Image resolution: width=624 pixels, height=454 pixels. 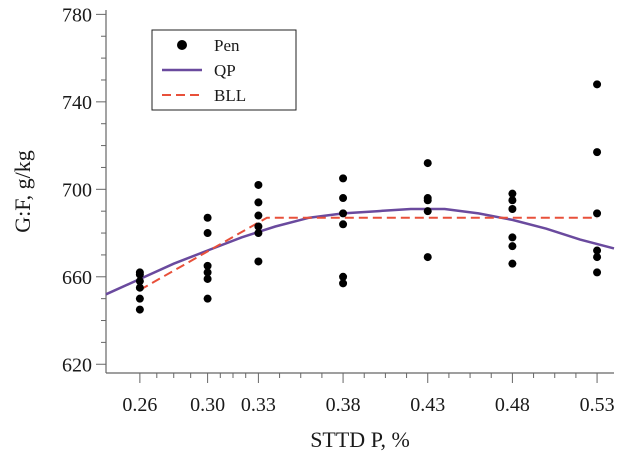 I want to click on y-tick-label: 780, so click(x=77, y=15).